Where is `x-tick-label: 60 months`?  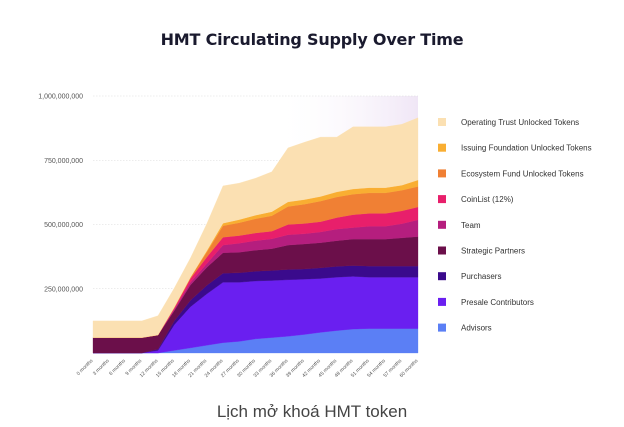
x-tick-label: 60 months is located at coordinates (409, 368).